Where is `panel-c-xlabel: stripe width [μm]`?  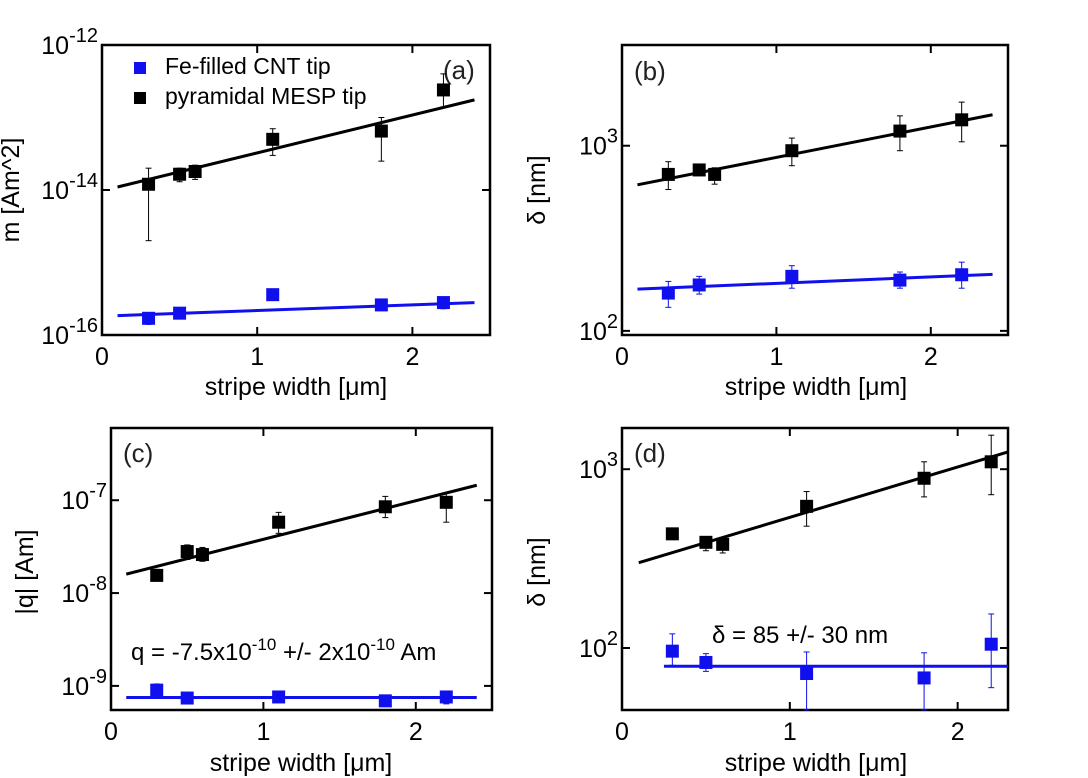
panel-c-xlabel: stripe width [μm] is located at coordinates (301, 763).